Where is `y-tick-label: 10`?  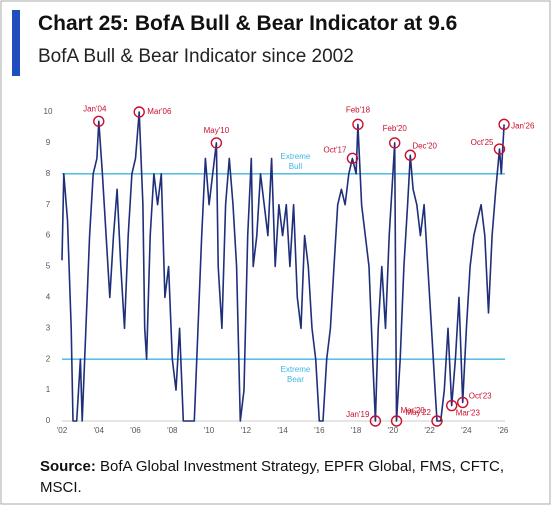
y-tick-label: 10 is located at coordinates (48, 111).